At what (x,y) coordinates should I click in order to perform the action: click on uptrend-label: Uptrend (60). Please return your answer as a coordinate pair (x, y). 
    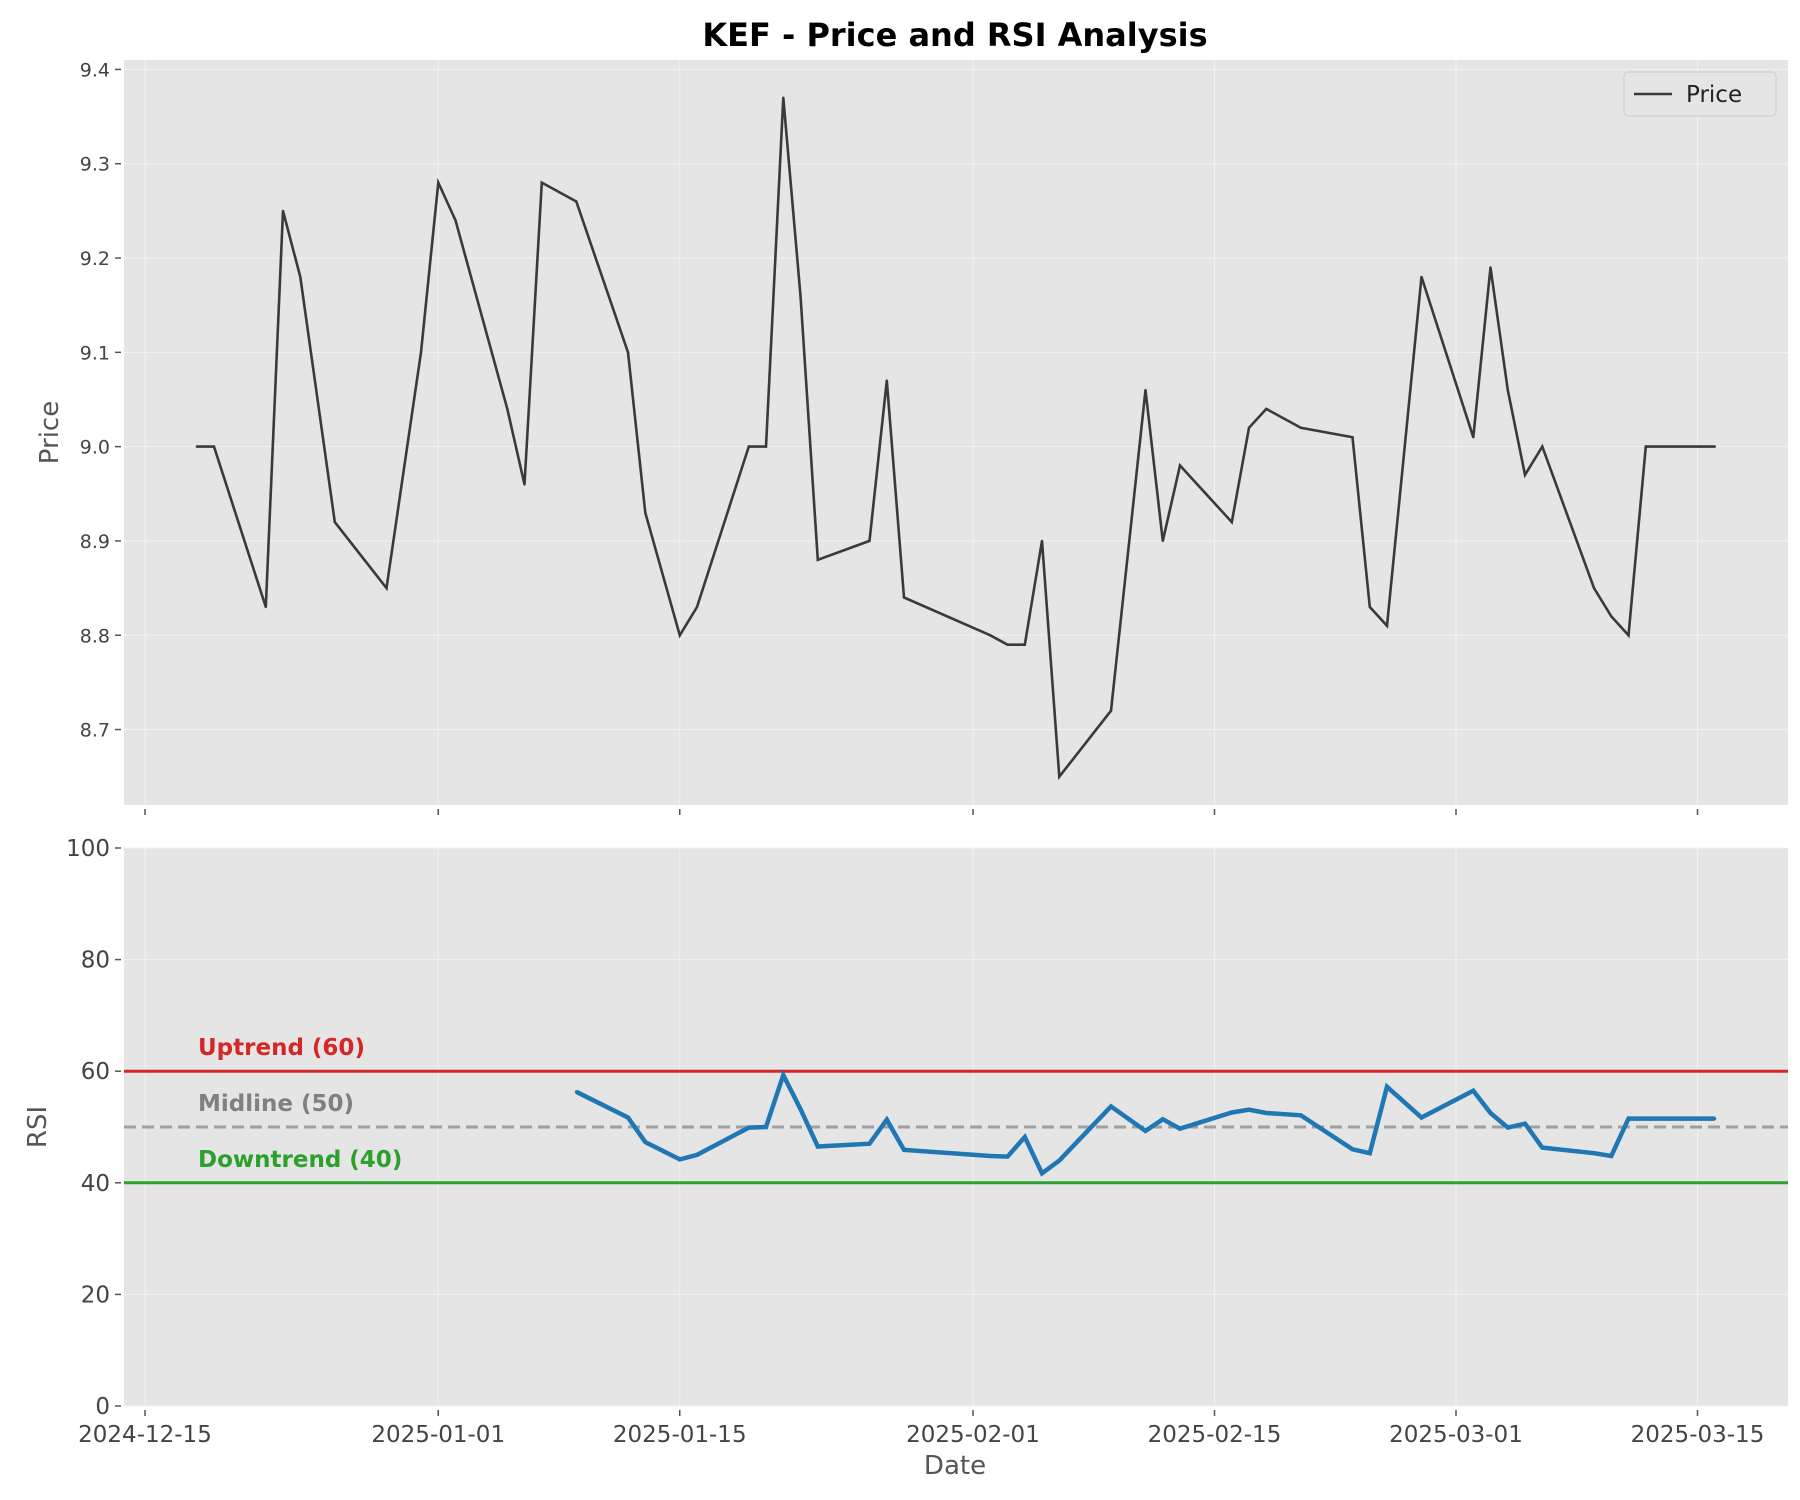
    Looking at the image, I should click on (281, 1048).